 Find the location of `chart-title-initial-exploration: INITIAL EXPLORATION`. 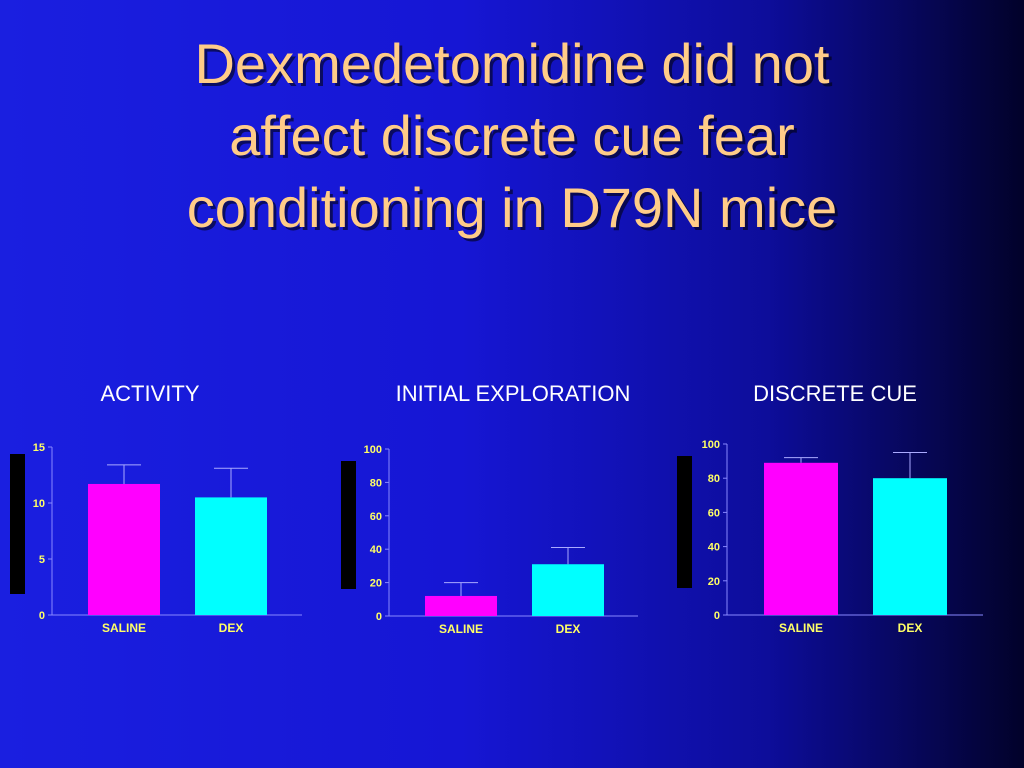

chart-title-initial-exploration: INITIAL EXPLORATION is located at coordinates (513, 393).